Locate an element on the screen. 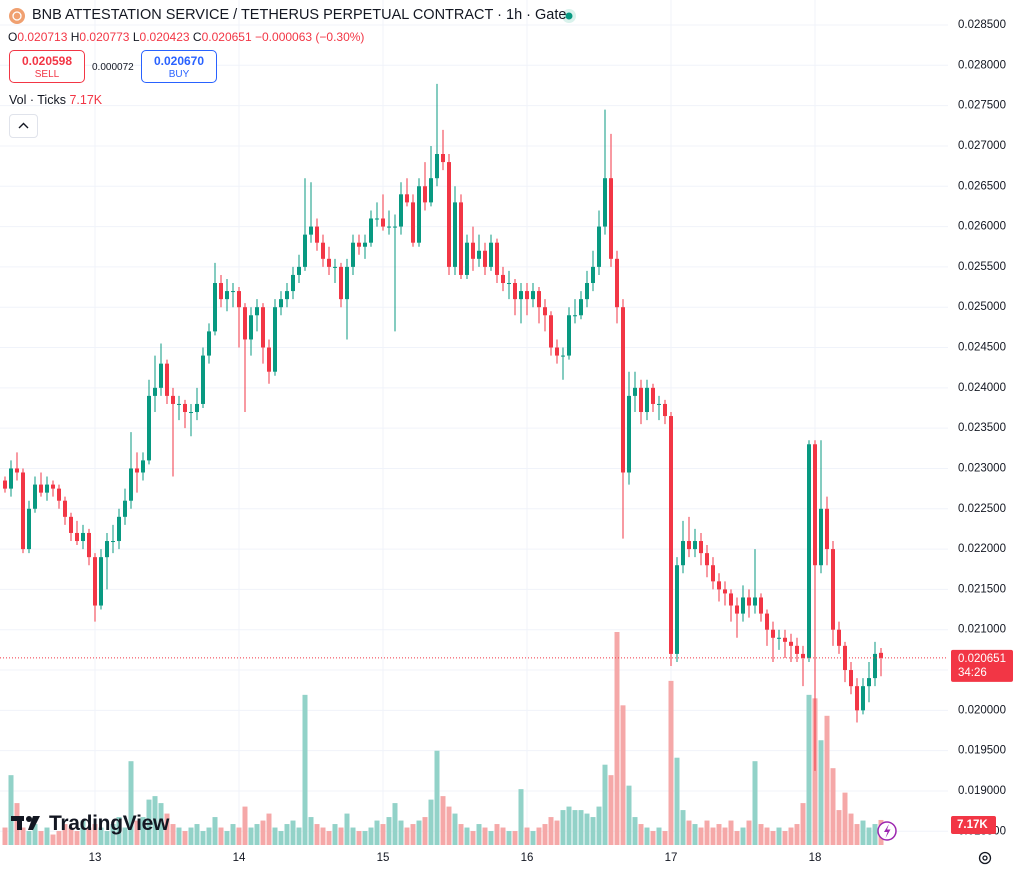  chevron is located at coordinates (23, 125).